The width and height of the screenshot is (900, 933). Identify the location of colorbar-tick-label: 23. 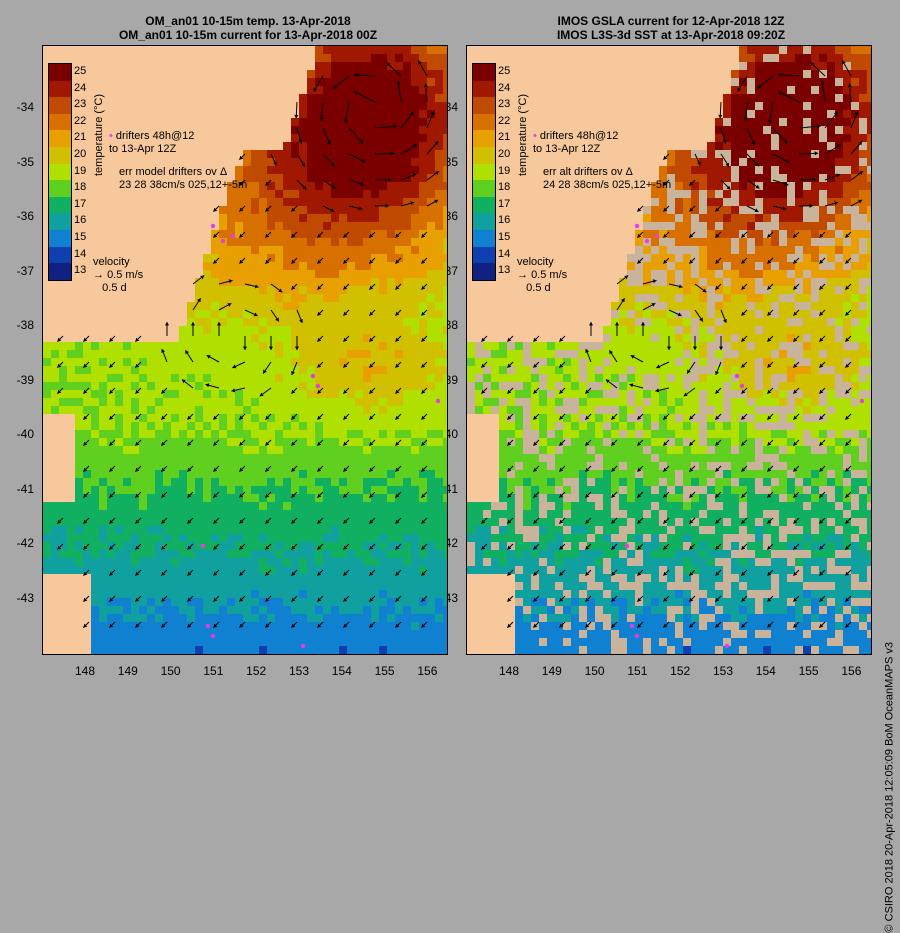
(80, 104).